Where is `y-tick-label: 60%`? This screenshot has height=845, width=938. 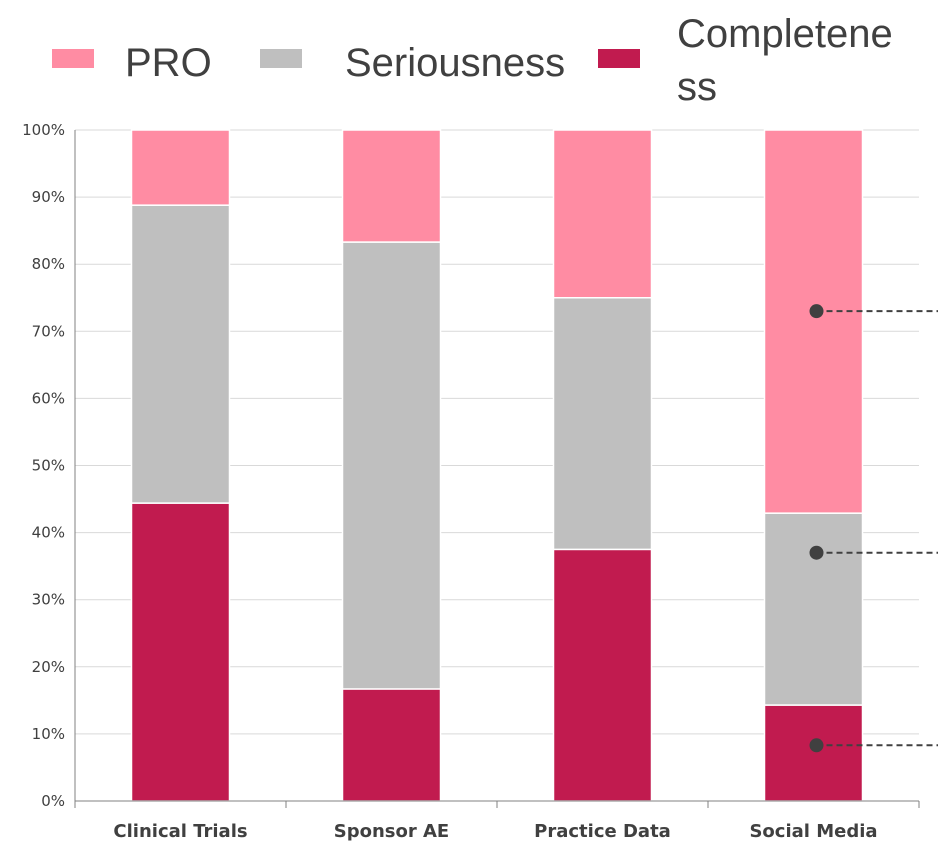
y-tick-label: 60% is located at coordinates (48, 398).